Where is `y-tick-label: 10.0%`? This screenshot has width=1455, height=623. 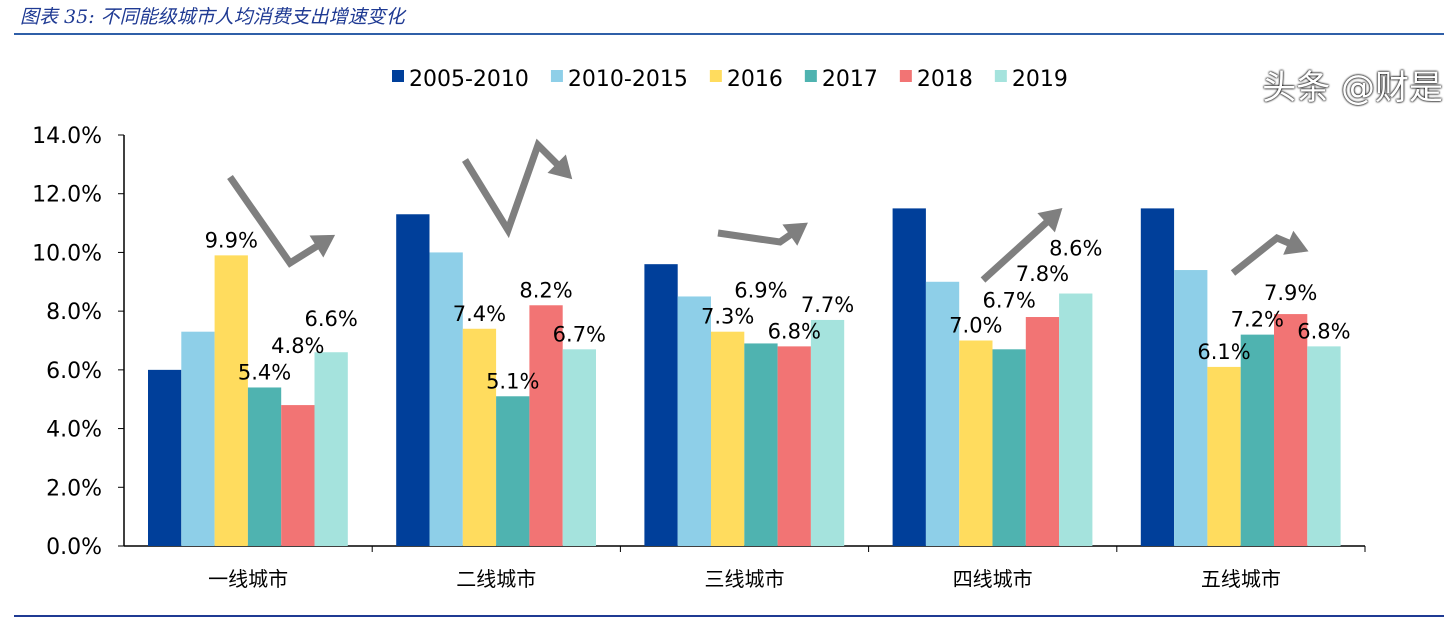 y-tick-label: 10.0% is located at coordinates (67, 253).